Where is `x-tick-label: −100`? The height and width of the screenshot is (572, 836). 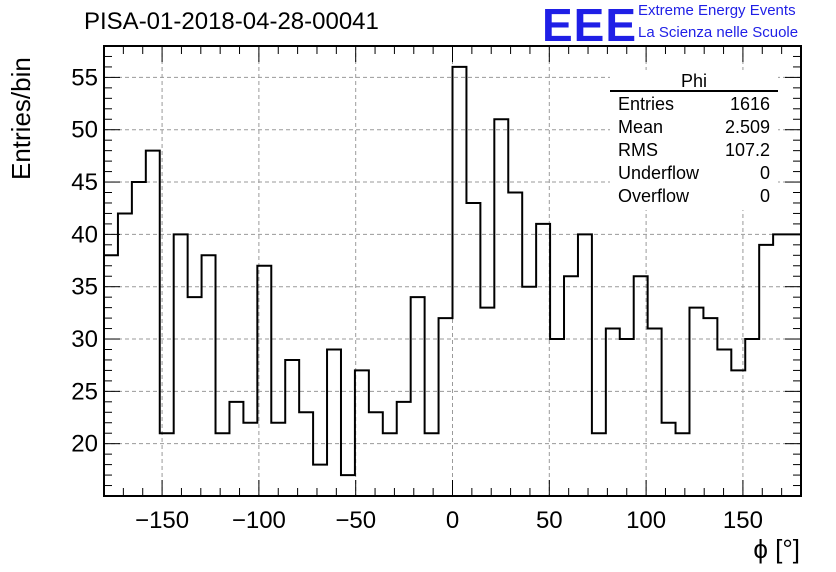 x-tick-label: −100 is located at coordinates (259, 520).